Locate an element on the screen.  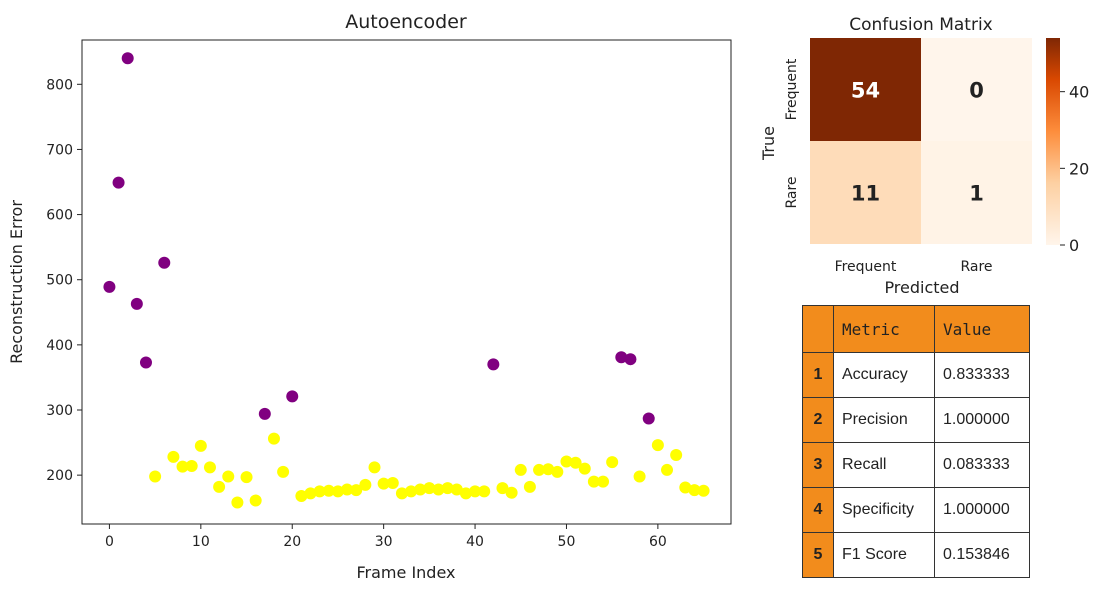
cm-colorbar-label: 40 is located at coordinates (1079, 92).